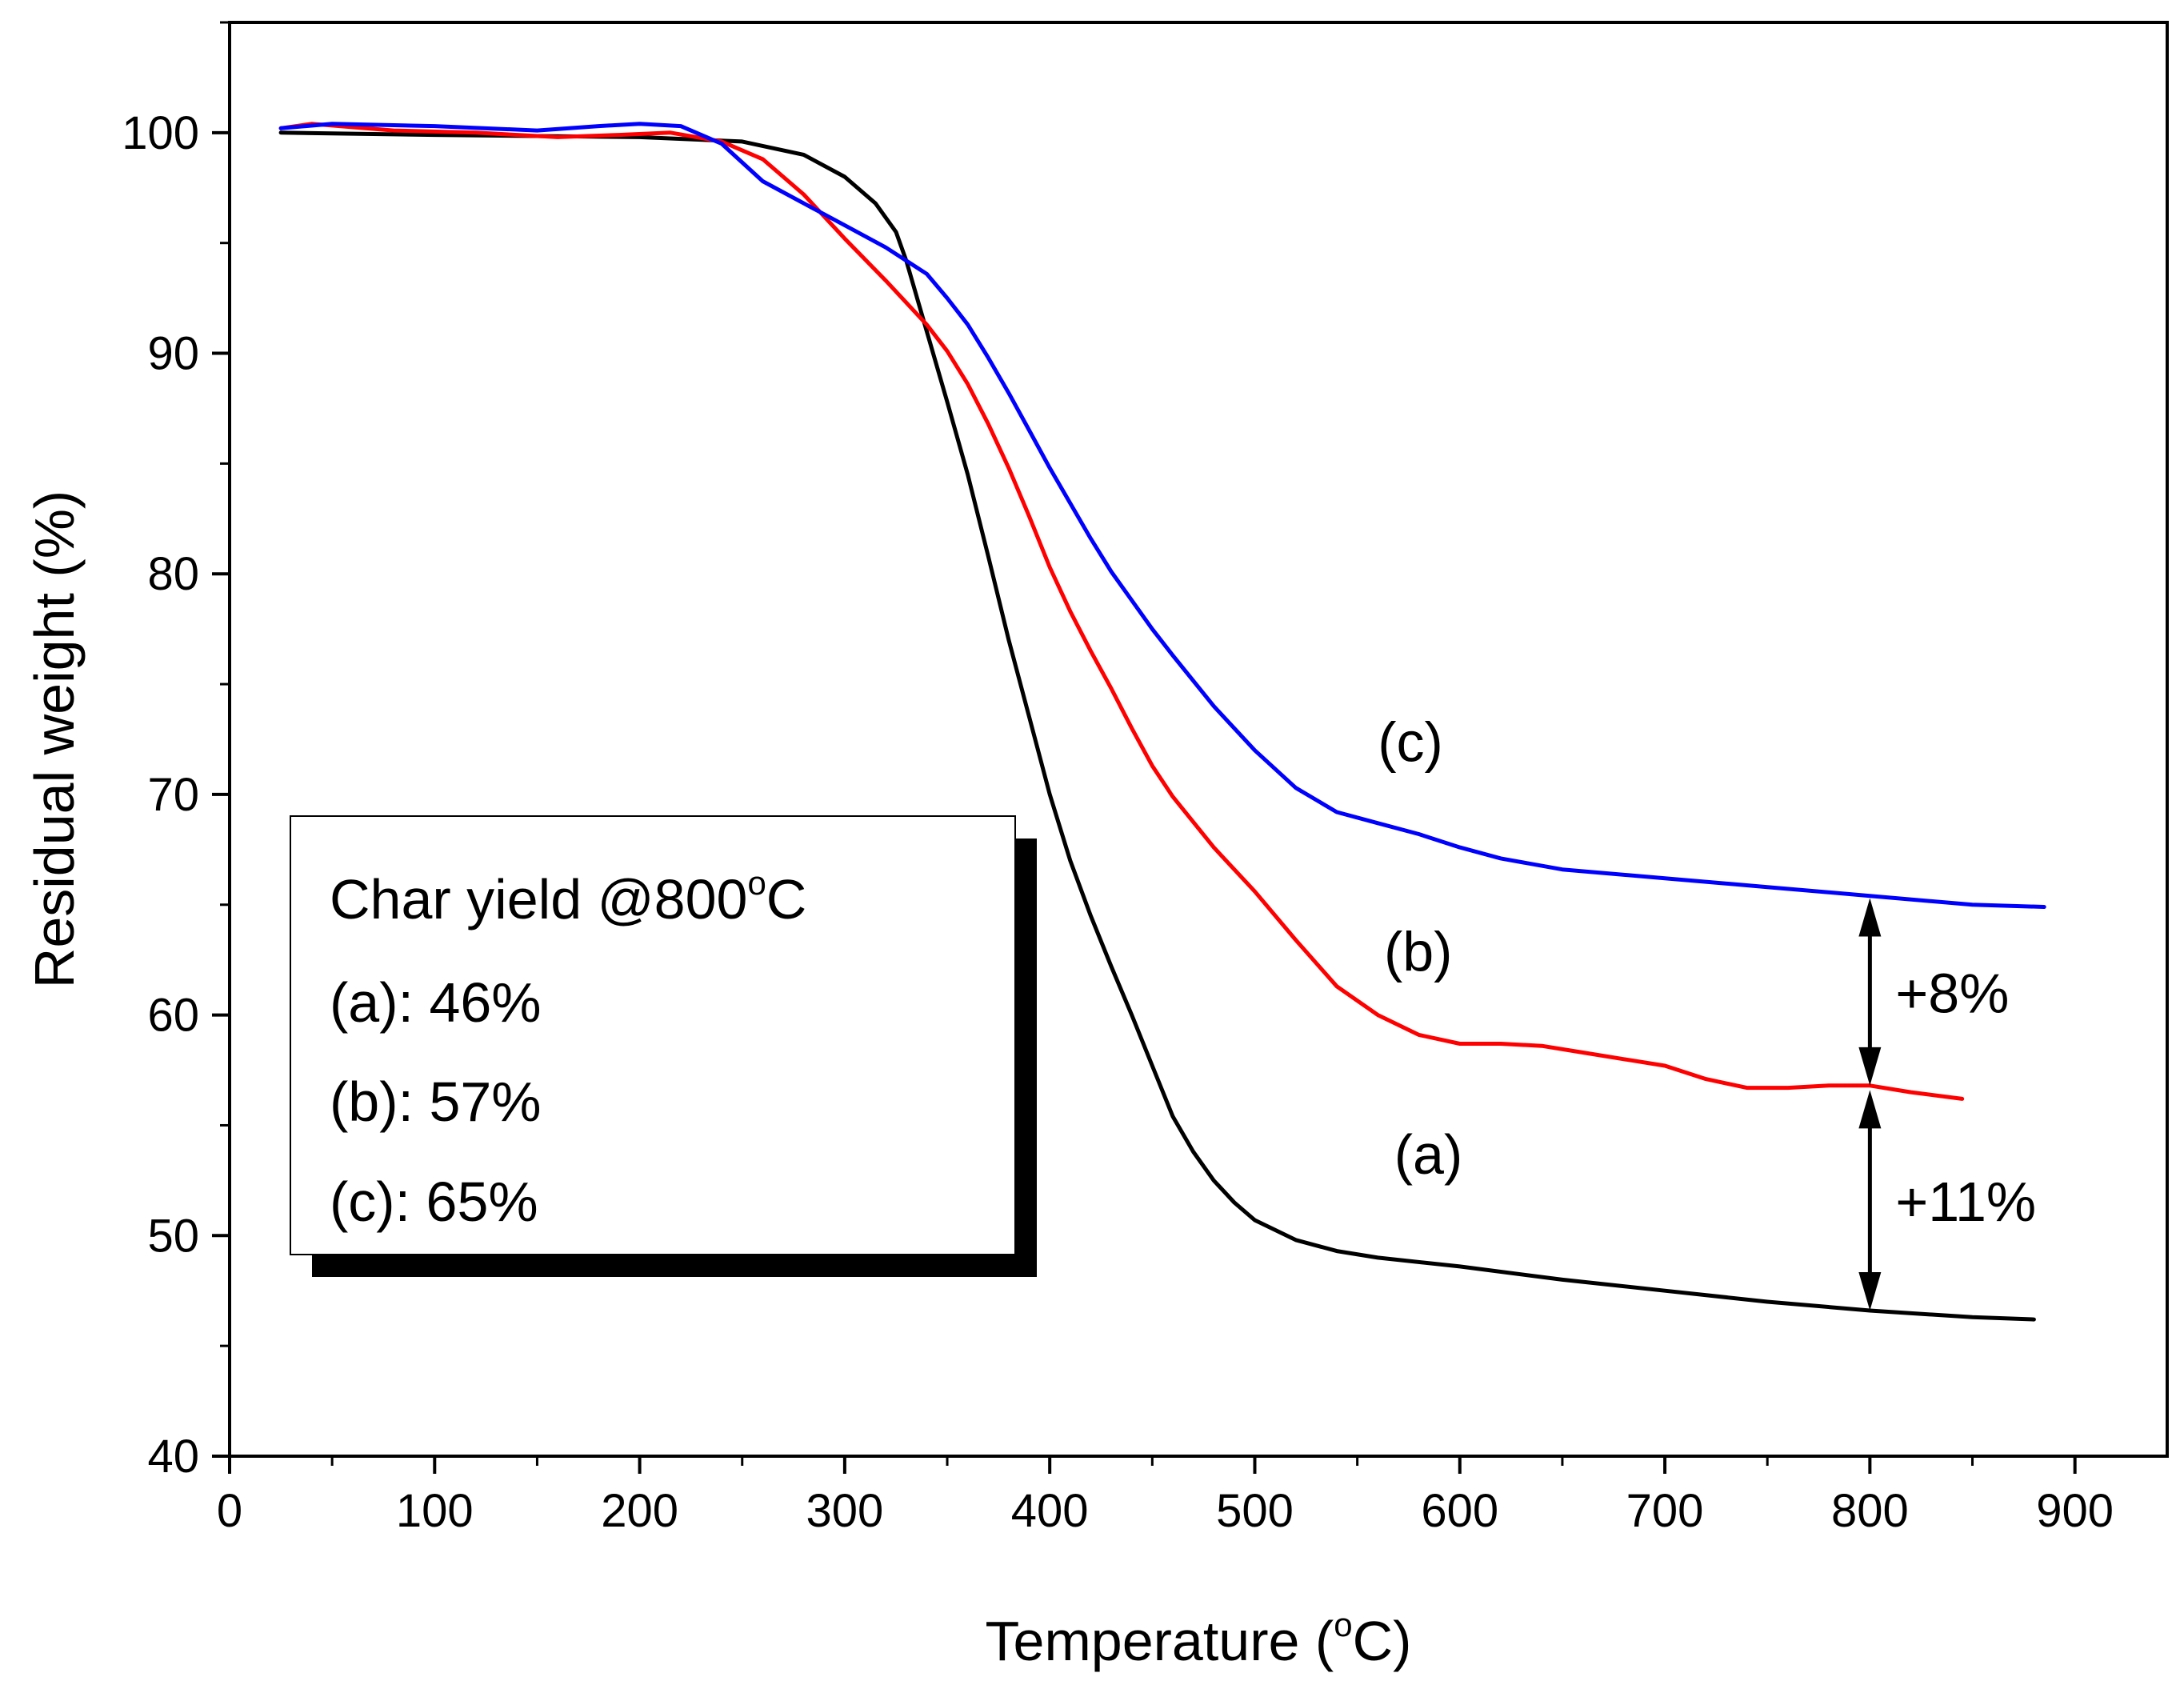 The image size is (2184, 1685). Describe the element at coordinates (229, 1511) in the screenshot. I see `x-tick-label: 0` at that location.